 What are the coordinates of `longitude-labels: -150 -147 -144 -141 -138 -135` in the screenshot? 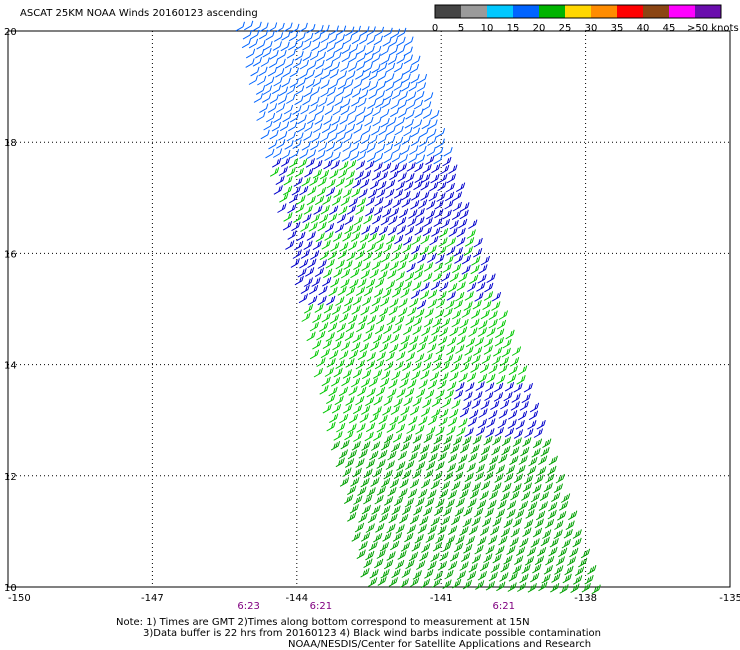 It's located at (374, 598).